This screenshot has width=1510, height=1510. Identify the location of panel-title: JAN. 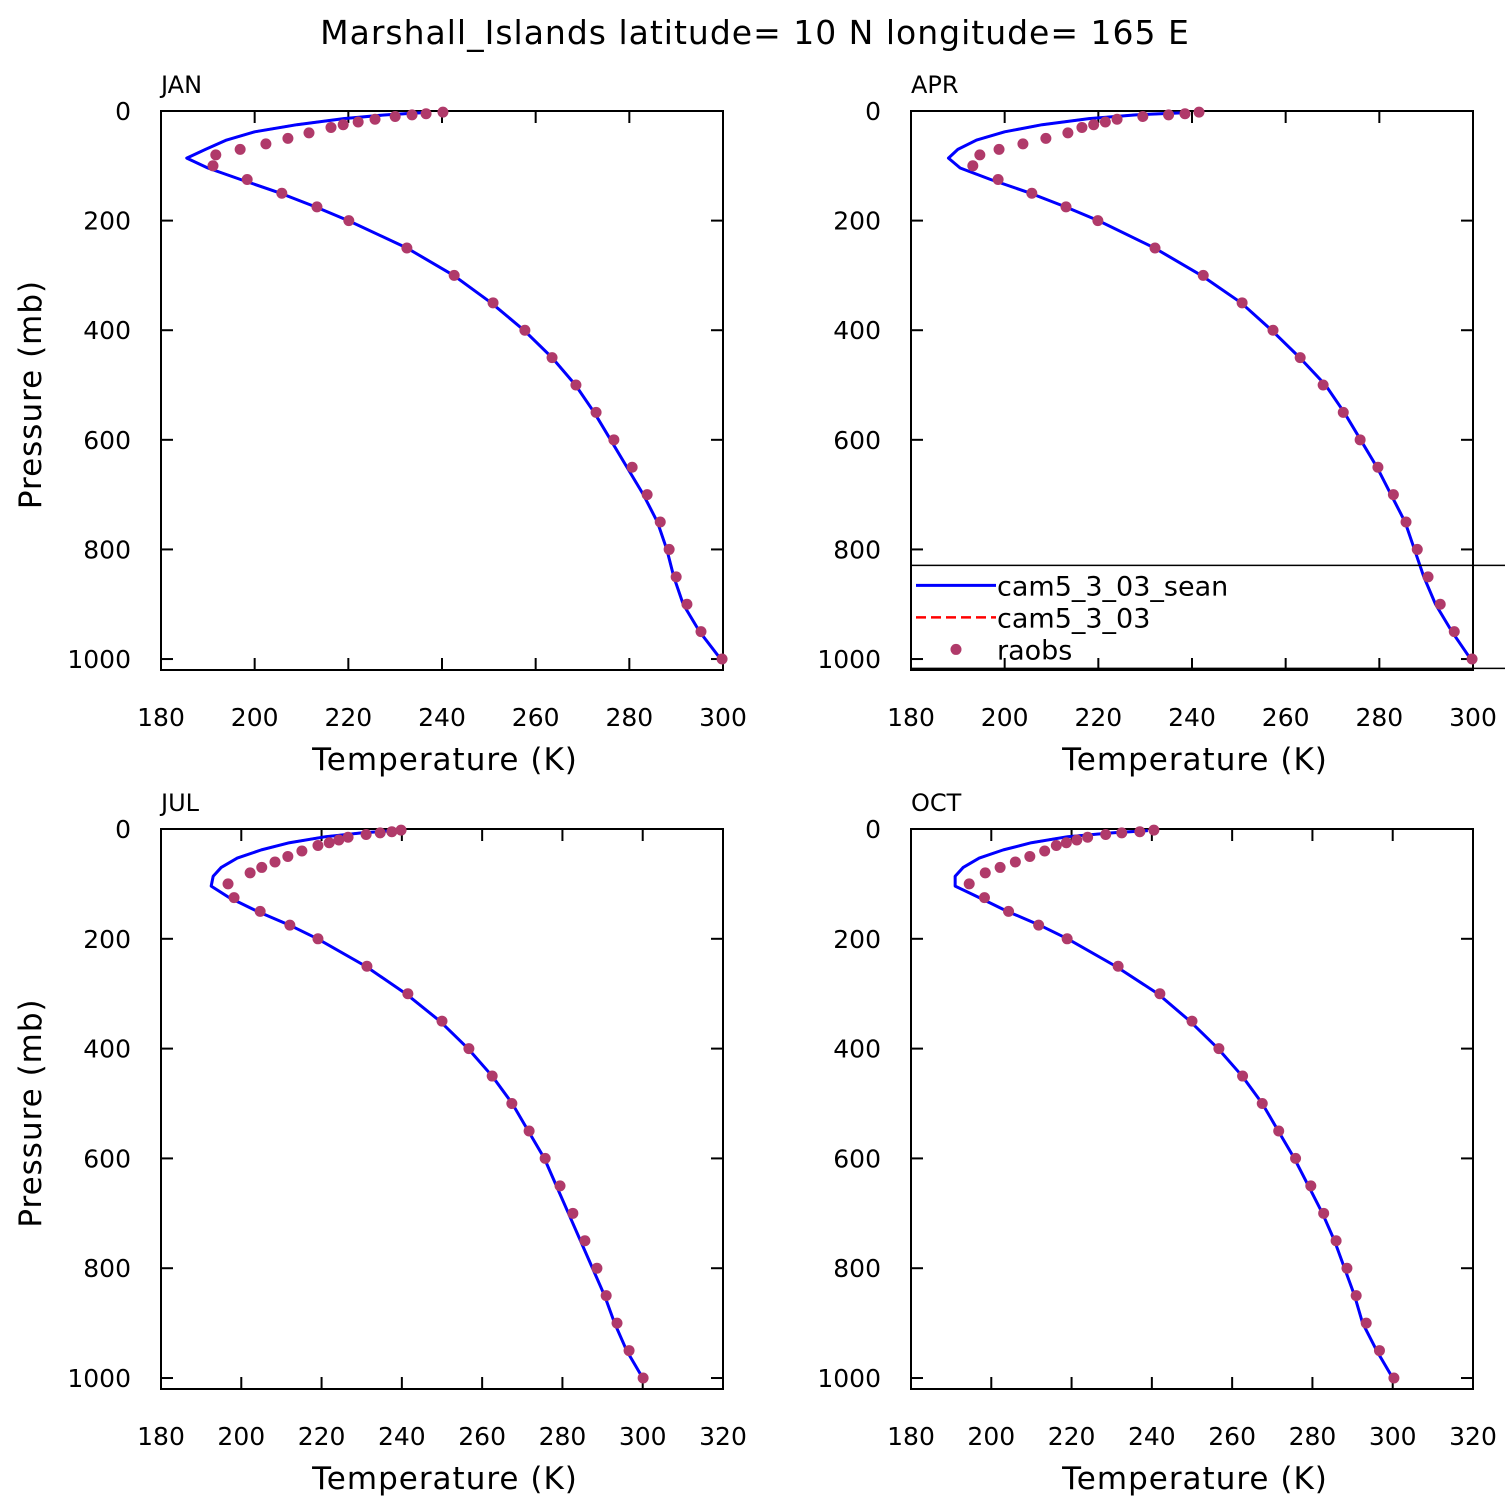
(180, 85).